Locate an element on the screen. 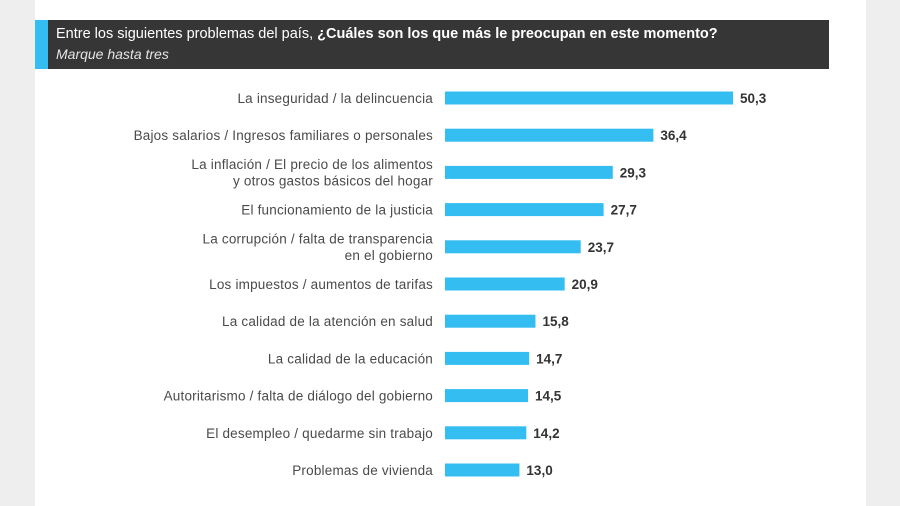 The height and width of the screenshot is (506, 900). category-label: El desempleo / quedarme sin trabajo is located at coordinates (319, 433).